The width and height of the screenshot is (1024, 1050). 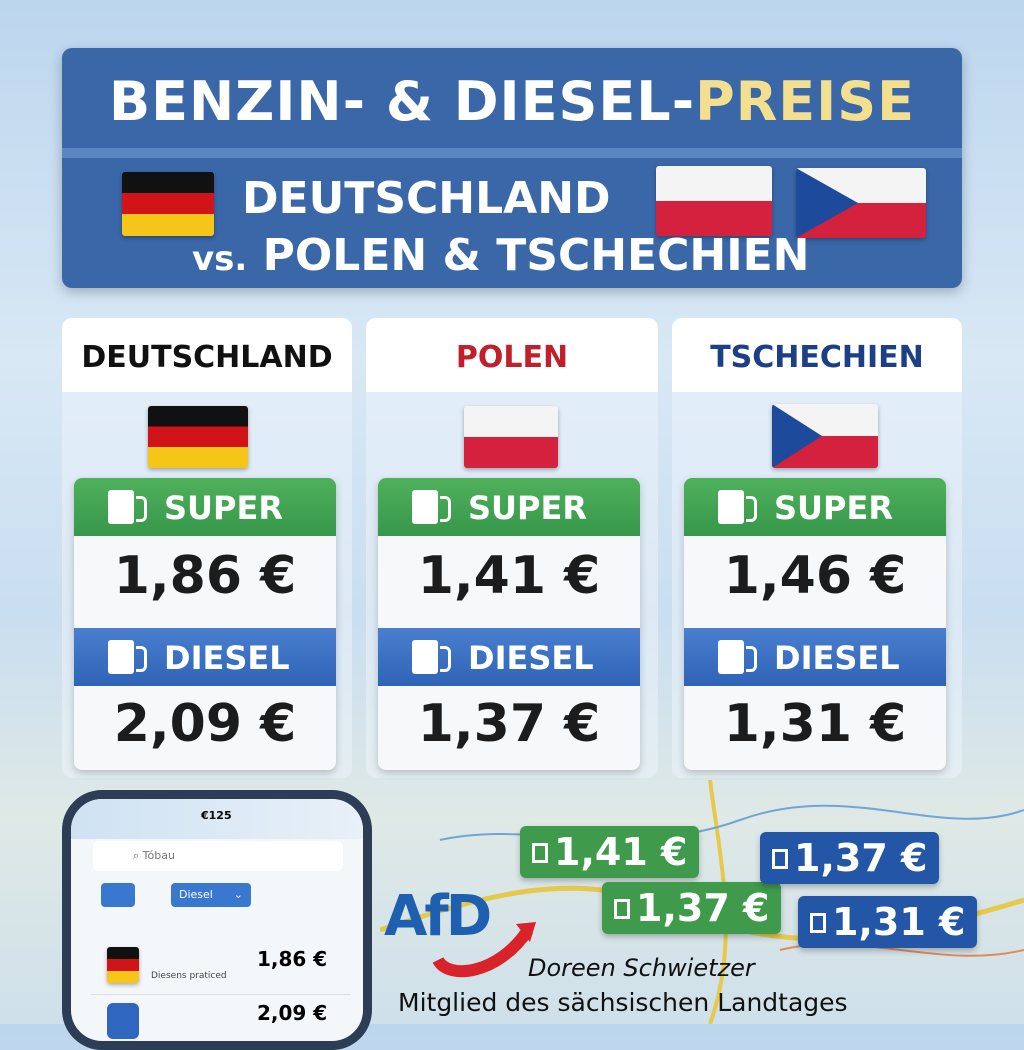 What do you see at coordinates (158, 855) in the screenshot?
I see `search-placeholder: Tóbau` at bounding box center [158, 855].